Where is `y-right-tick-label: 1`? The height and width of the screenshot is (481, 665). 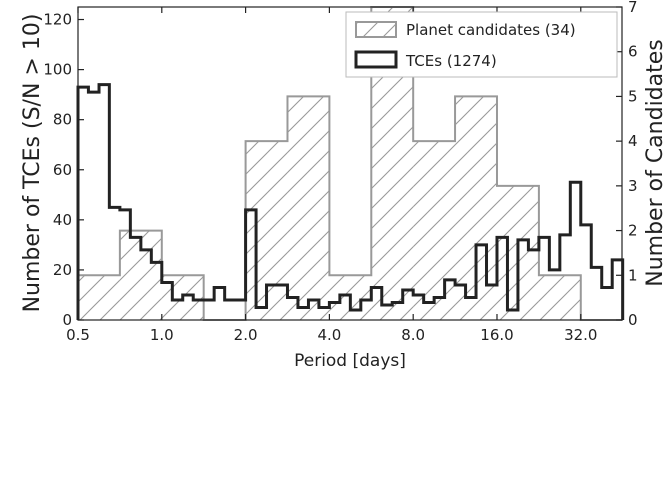
y-right-tick-label: 1 is located at coordinates (633, 275).